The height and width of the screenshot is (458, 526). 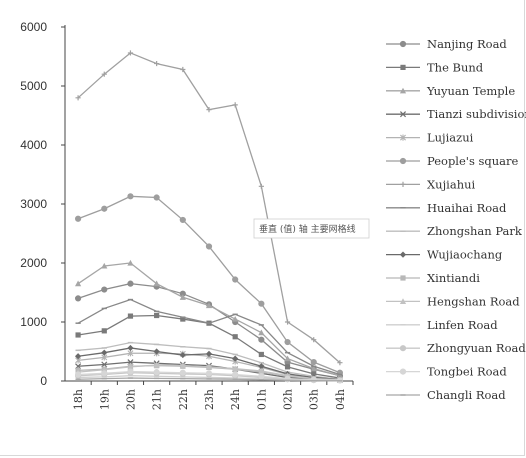 What do you see at coordinates (453, 278) in the screenshot?
I see `legend-label: Xintiandi` at bounding box center [453, 278].